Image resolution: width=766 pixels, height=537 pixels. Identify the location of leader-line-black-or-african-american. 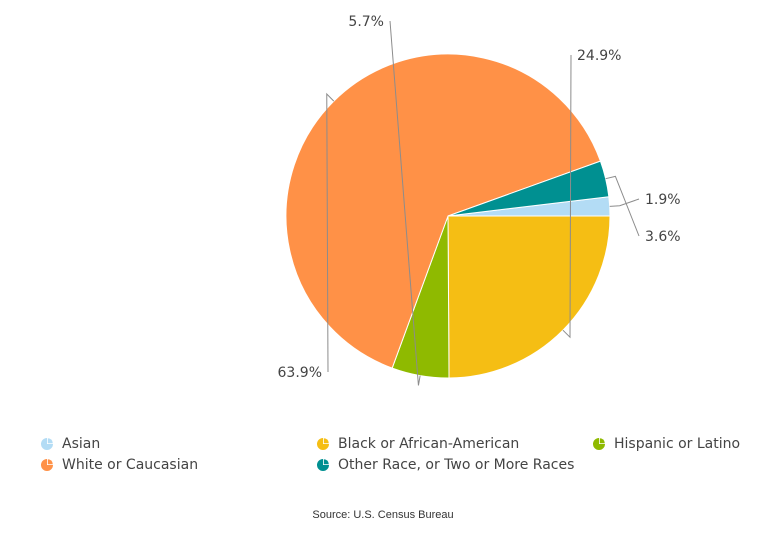
(567, 196).